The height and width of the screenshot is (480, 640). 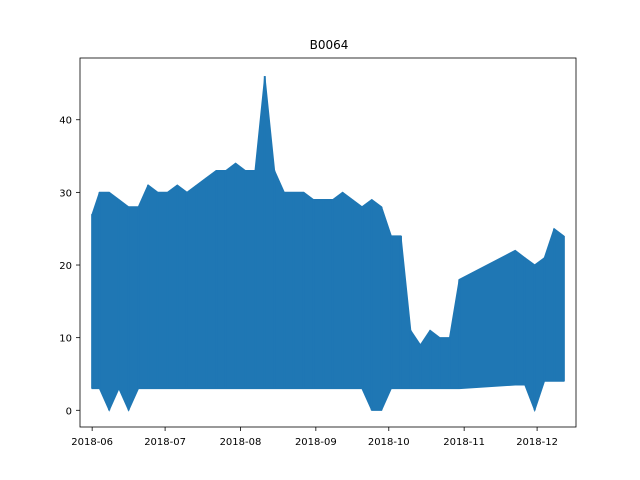 I want to click on x-tick-label-5: 2018-11, so click(x=464, y=442).